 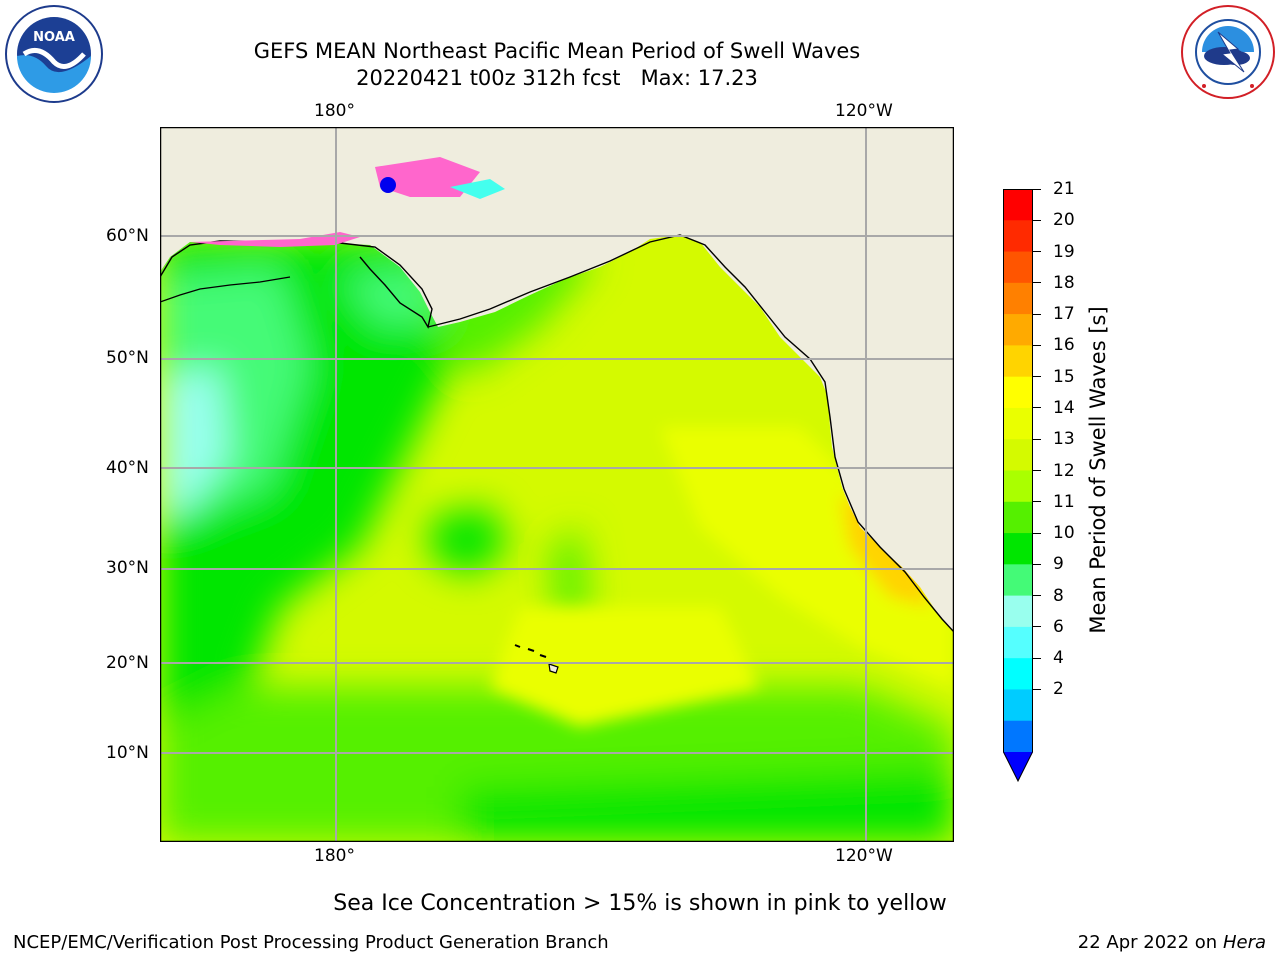 What do you see at coordinates (54, 54) in the screenshot?
I see `noaa-logo-icon: NOAA` at bounding box center [54, 54].